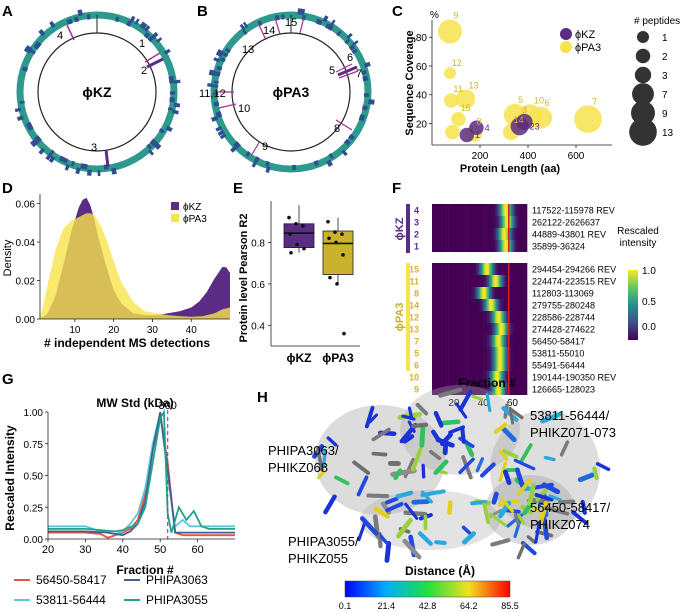  What do you see at coordinates (558, 247) in the screenshot?
I see `row-range-label: 35899-36324` at bounding box center [558, 247].